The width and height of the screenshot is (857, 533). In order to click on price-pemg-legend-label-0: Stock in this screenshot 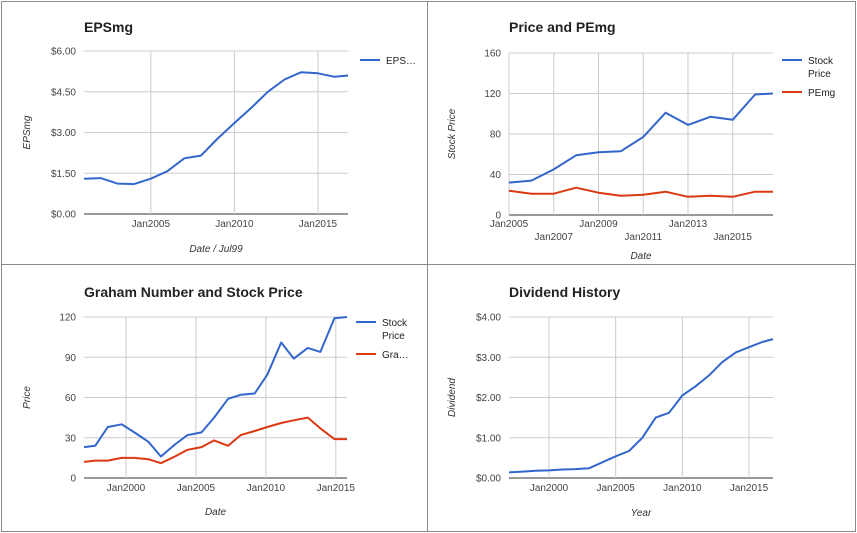, I will do `click(821, 61)`.